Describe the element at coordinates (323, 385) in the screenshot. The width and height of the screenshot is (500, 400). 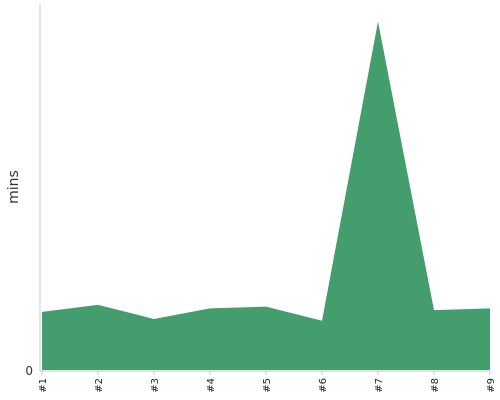
I see `x-tick-label: #6` at that location.